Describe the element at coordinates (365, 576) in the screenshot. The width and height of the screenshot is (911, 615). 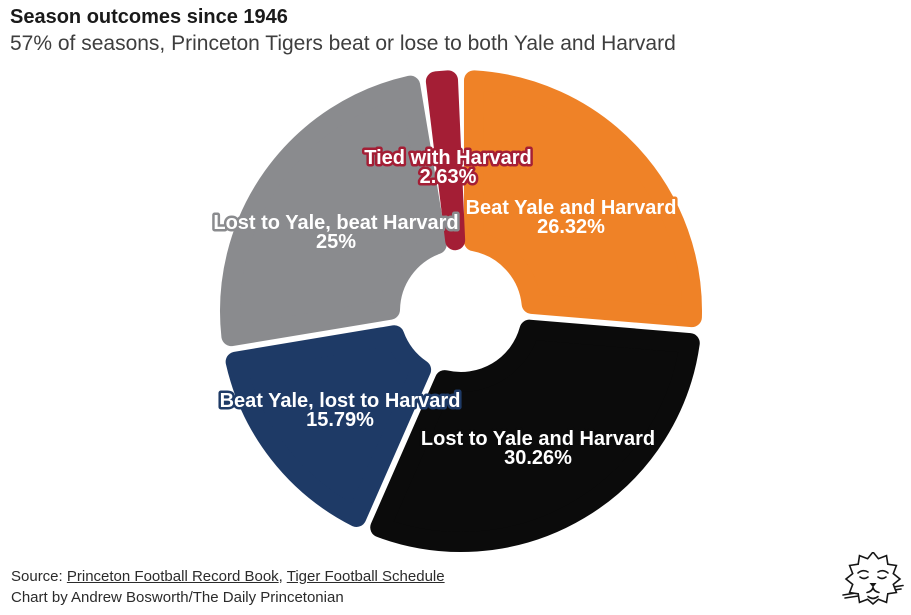
I see `source-link-tiger-football-schedule: Tiger Football Schedule` at that location.